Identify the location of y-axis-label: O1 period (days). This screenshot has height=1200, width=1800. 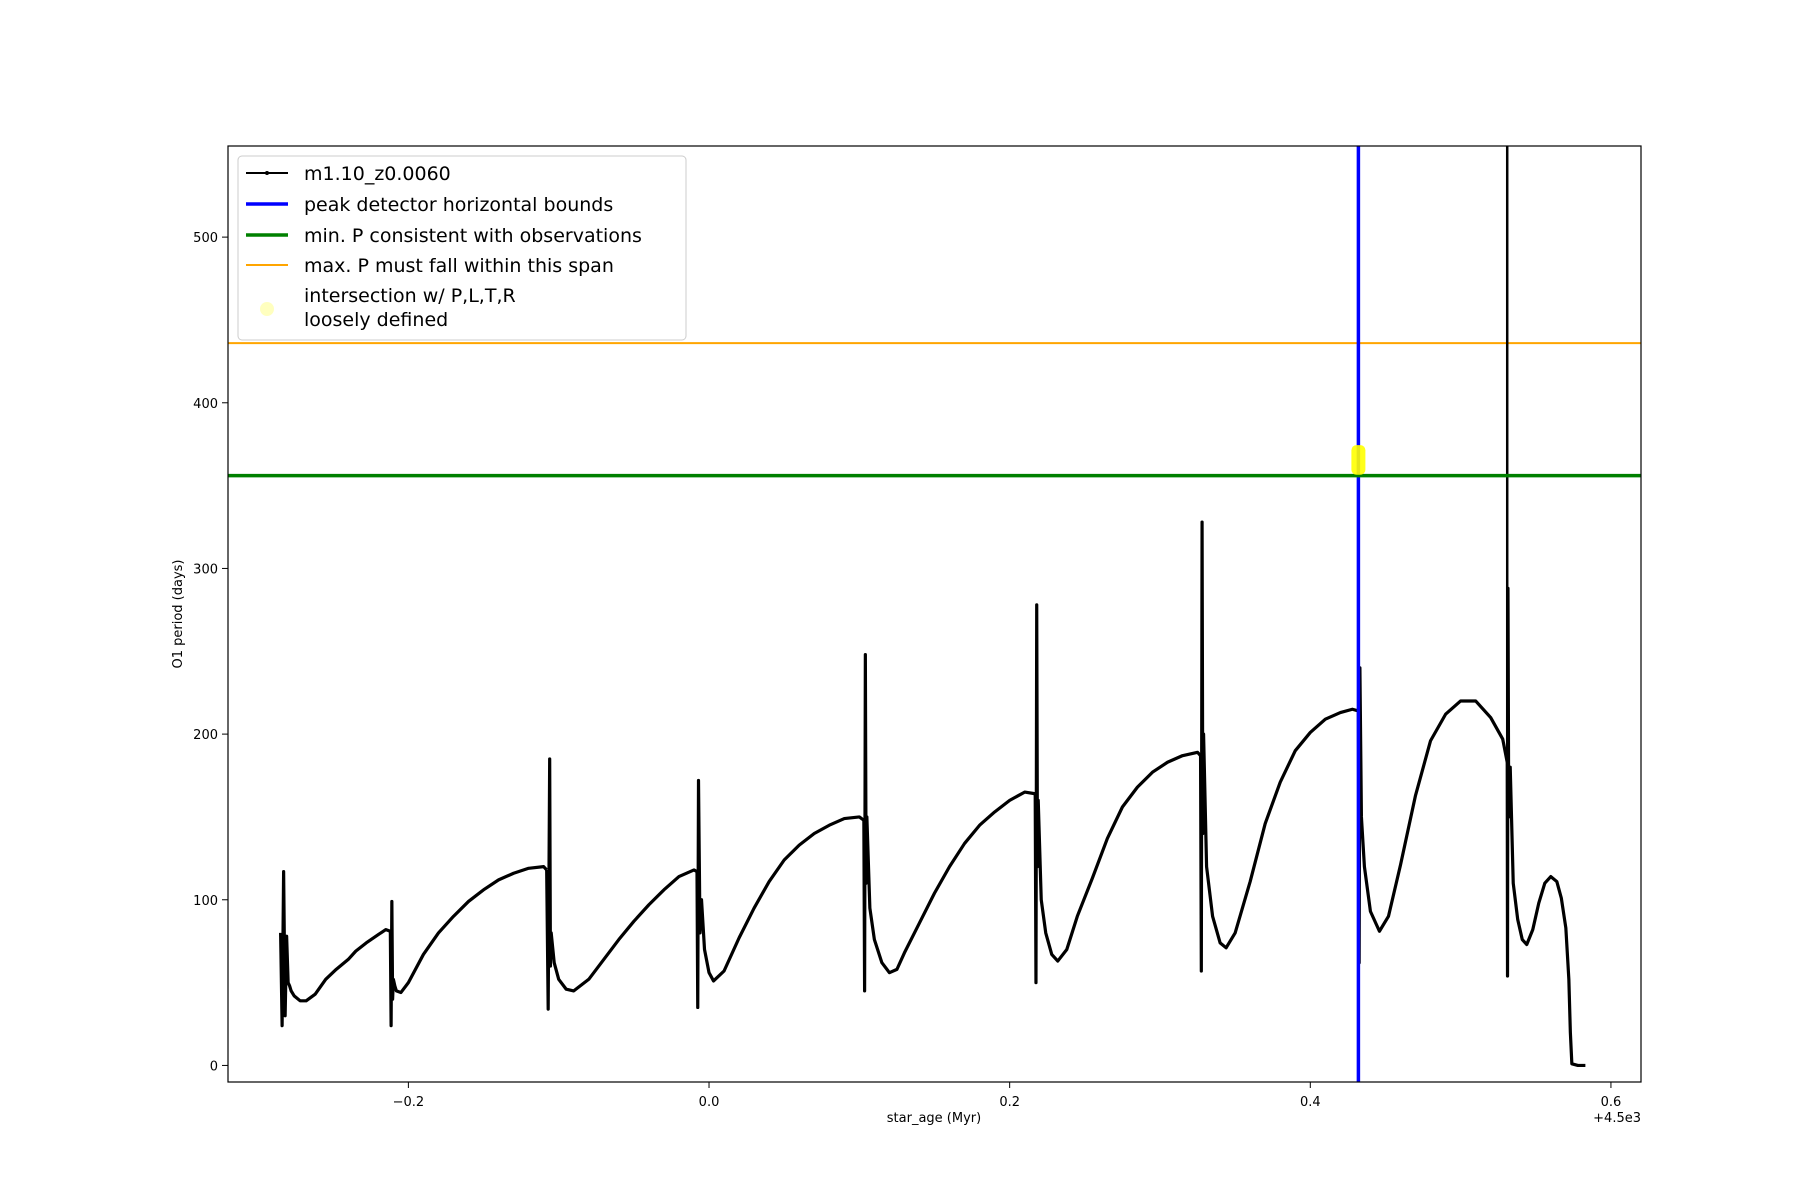
(178, 613).